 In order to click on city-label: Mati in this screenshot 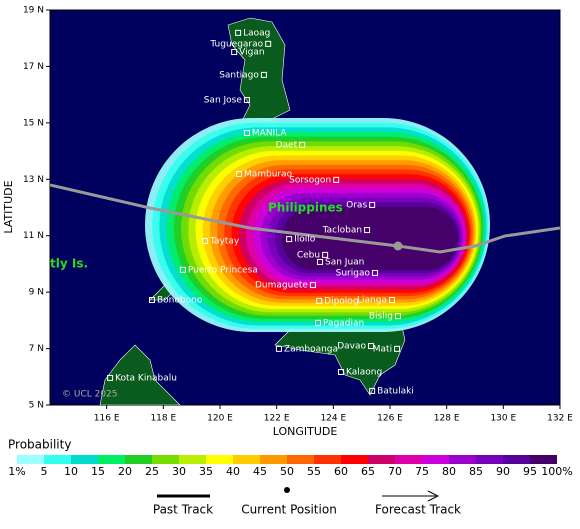, I will do `click(382, 349)`.